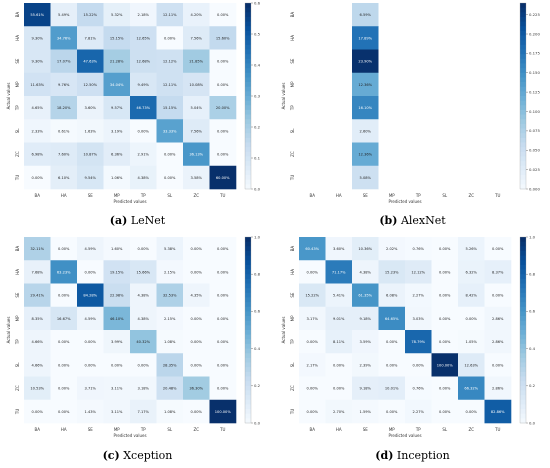 This screenshot has width=550, height=468. Describe the element at coordinates (170, 342) in the screenshot. I see `cell-value-label: 1.08%` at that location.